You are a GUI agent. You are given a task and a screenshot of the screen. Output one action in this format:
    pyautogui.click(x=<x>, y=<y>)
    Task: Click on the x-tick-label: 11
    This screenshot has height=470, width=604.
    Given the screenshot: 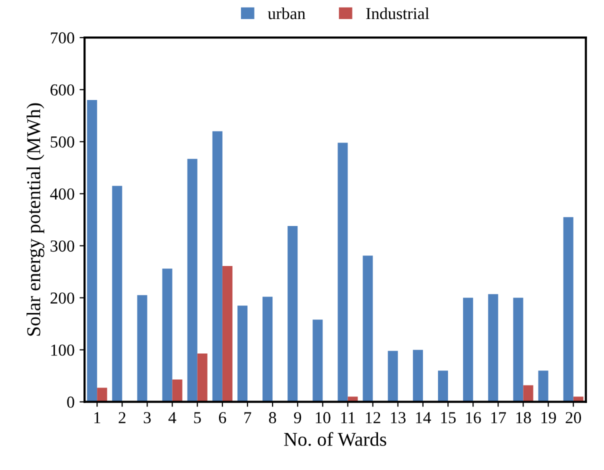 What is the action you would take?
    pyautogui.click(x=348, y=418)
    